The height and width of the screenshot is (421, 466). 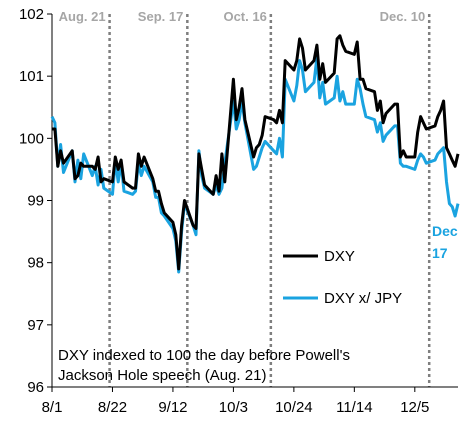 What do you see at coordinates (35, 325) in the screenshot?
I see `y-tick-label: 97` at bounding box center [35, 325].